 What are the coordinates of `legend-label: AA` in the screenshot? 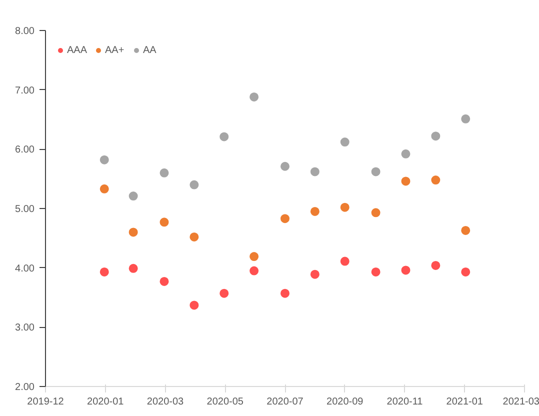 It's located at (150, 50).